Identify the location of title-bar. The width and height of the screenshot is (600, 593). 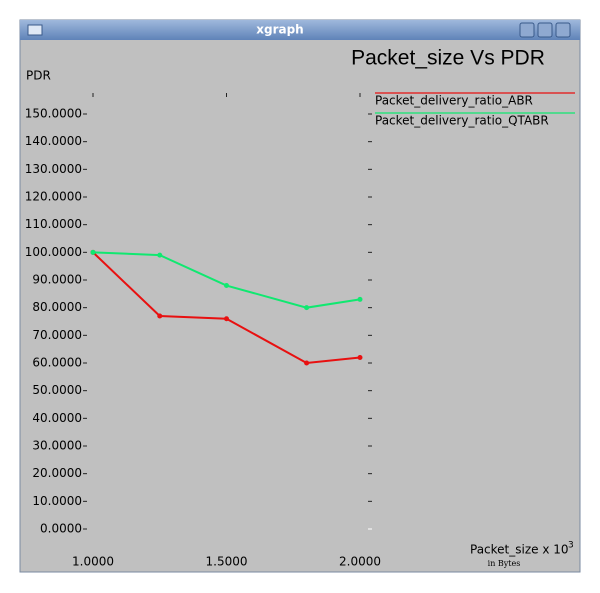
(300, 30).